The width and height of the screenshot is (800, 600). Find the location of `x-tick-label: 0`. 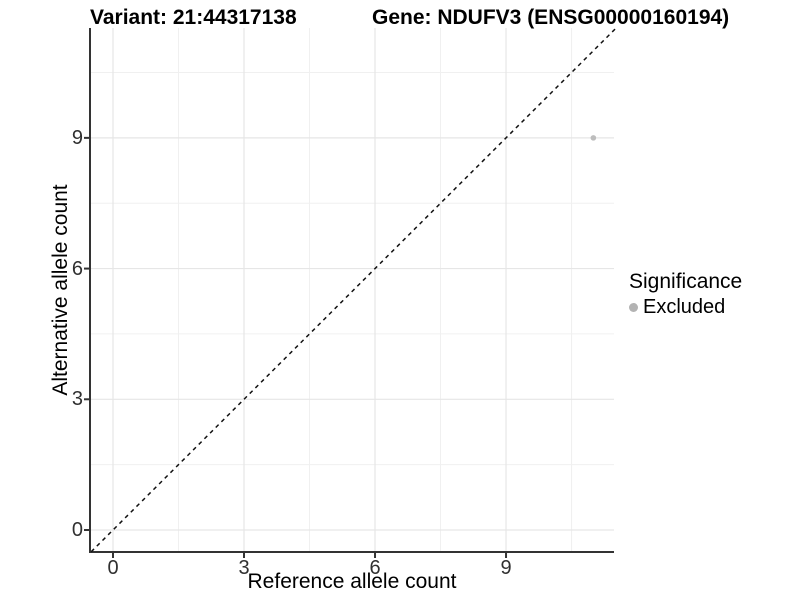

x-tick-label: 0 is located at coordinates (113, 568).